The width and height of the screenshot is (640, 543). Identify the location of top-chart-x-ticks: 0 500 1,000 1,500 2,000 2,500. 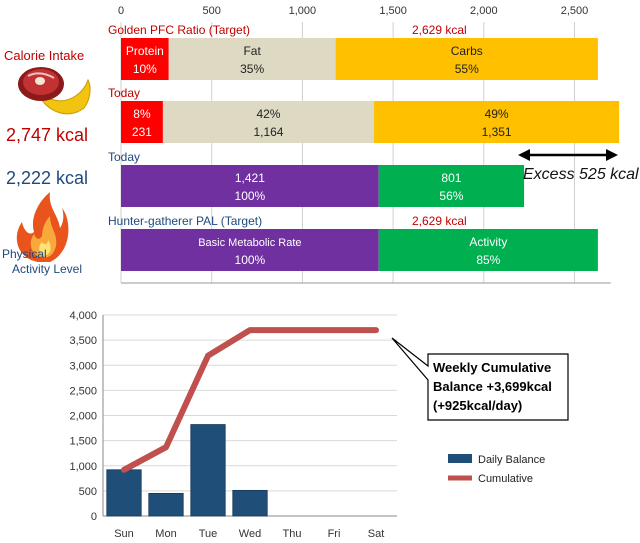
(353, 11).